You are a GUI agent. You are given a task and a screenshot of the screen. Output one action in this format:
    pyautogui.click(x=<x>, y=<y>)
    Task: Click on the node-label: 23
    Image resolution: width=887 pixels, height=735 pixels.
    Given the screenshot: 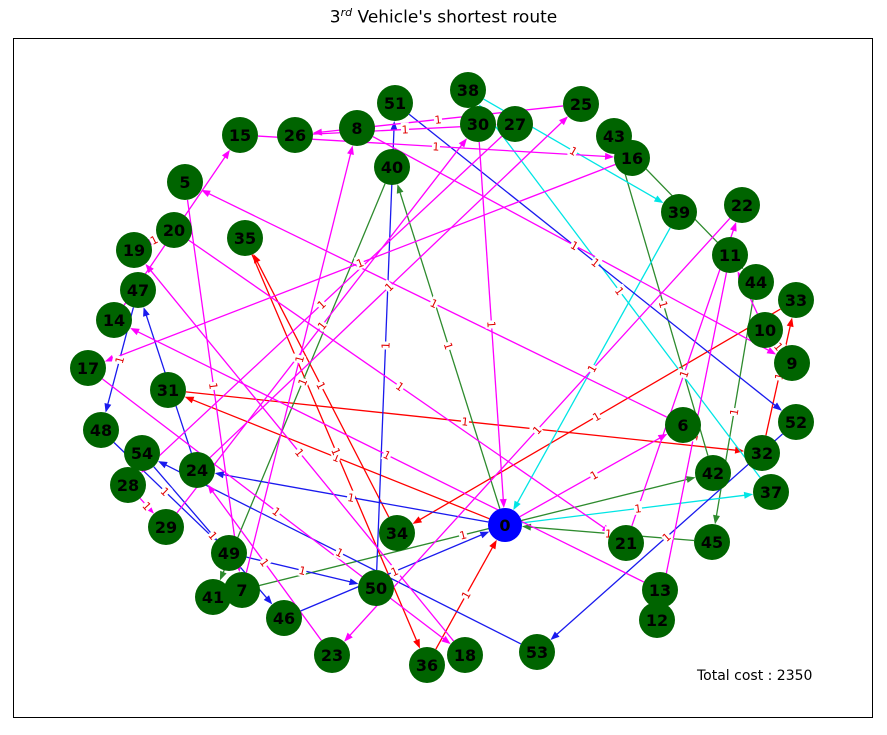 What is the action you would take?
    pyautogui.click(x=332, y=655)
    